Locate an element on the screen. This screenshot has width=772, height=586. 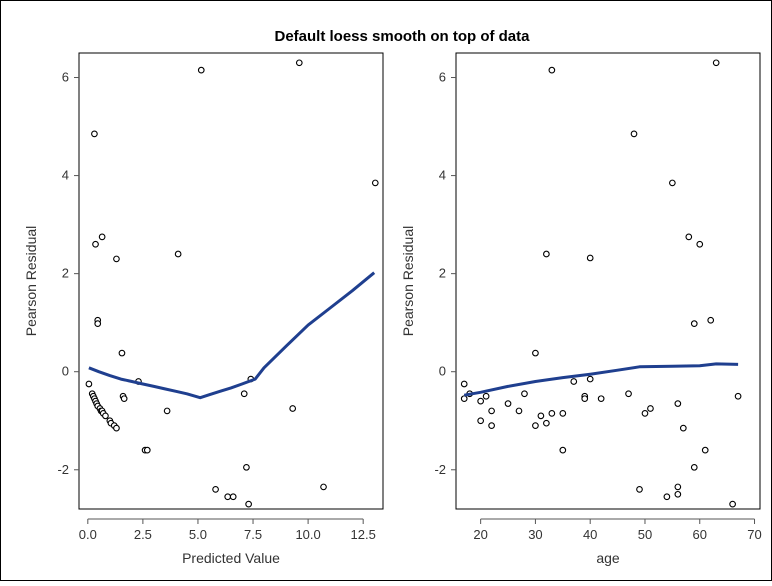
x-axis-label: Predicted Value is located at coordinates (231, 558).